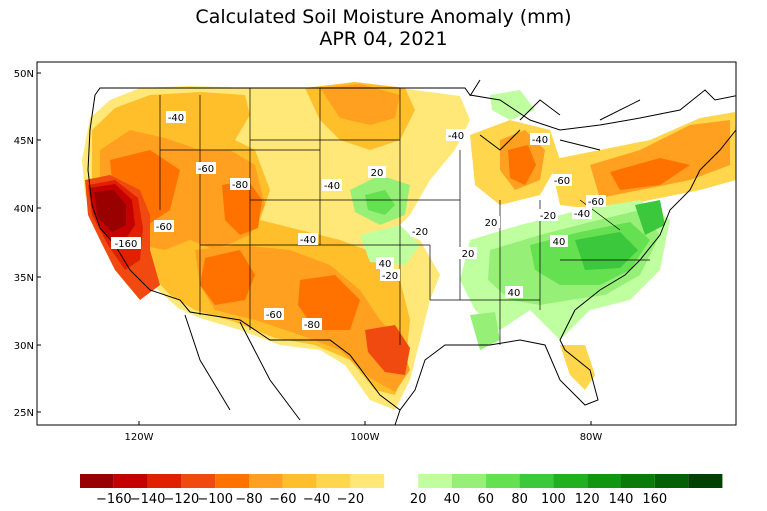 This screenshot has width=767, height=511. What do you see at coordinates (383, 39) in the screenshot?
I see `map-date: APR 04, 2021` at bounding box center [383, 39].